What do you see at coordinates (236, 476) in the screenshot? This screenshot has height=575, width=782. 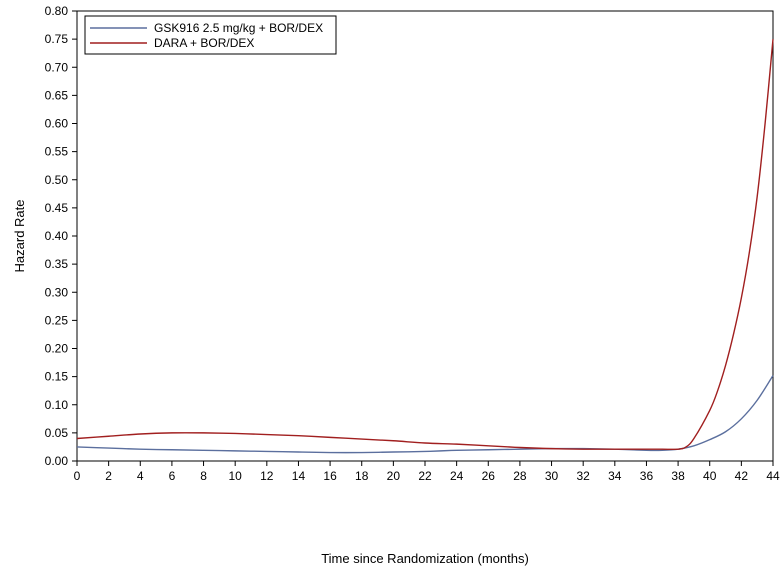 I see `x-tick-label: 10` at bounding box center [236, 476].